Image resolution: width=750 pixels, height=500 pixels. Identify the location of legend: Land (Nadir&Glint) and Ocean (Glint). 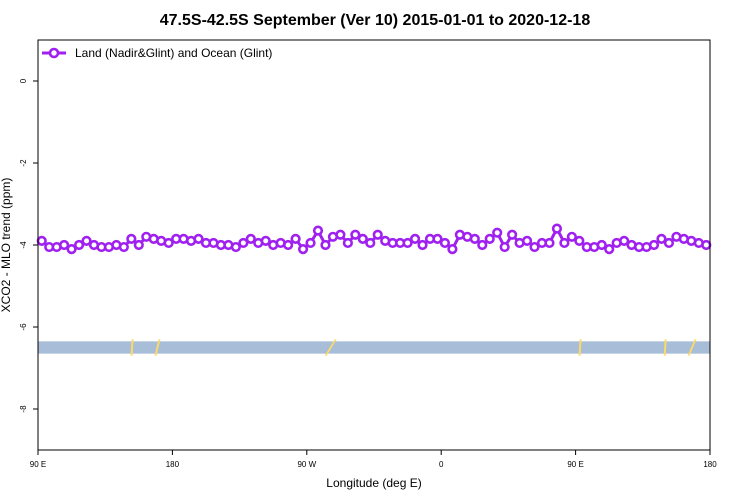
(157, 53).